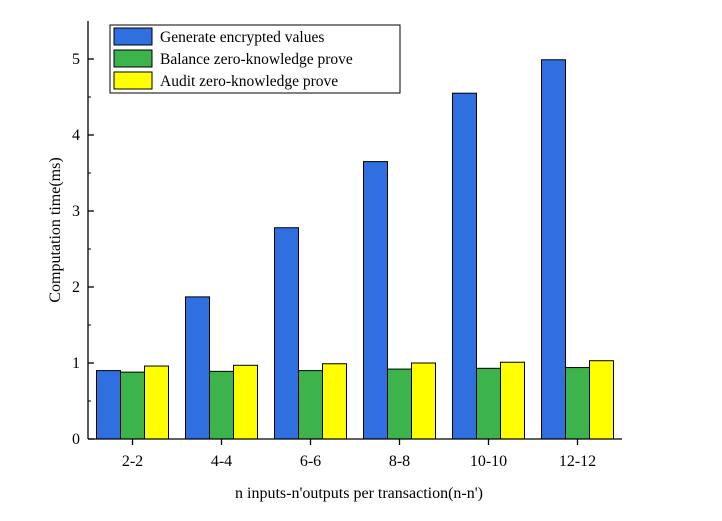 The image size is (722, 521). I want to click on y-tick-label: 5, so click(76, 59).